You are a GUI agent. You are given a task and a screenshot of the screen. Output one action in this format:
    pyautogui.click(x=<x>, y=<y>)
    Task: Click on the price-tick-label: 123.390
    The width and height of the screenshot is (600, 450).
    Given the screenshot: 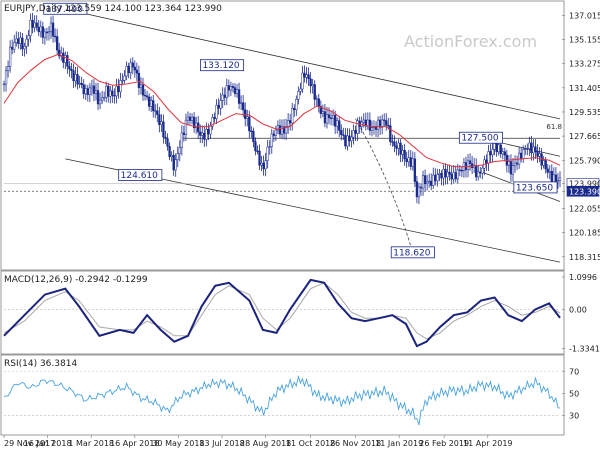 What is the action you would take?
    pyautogui.click(x=584, y=191)
    